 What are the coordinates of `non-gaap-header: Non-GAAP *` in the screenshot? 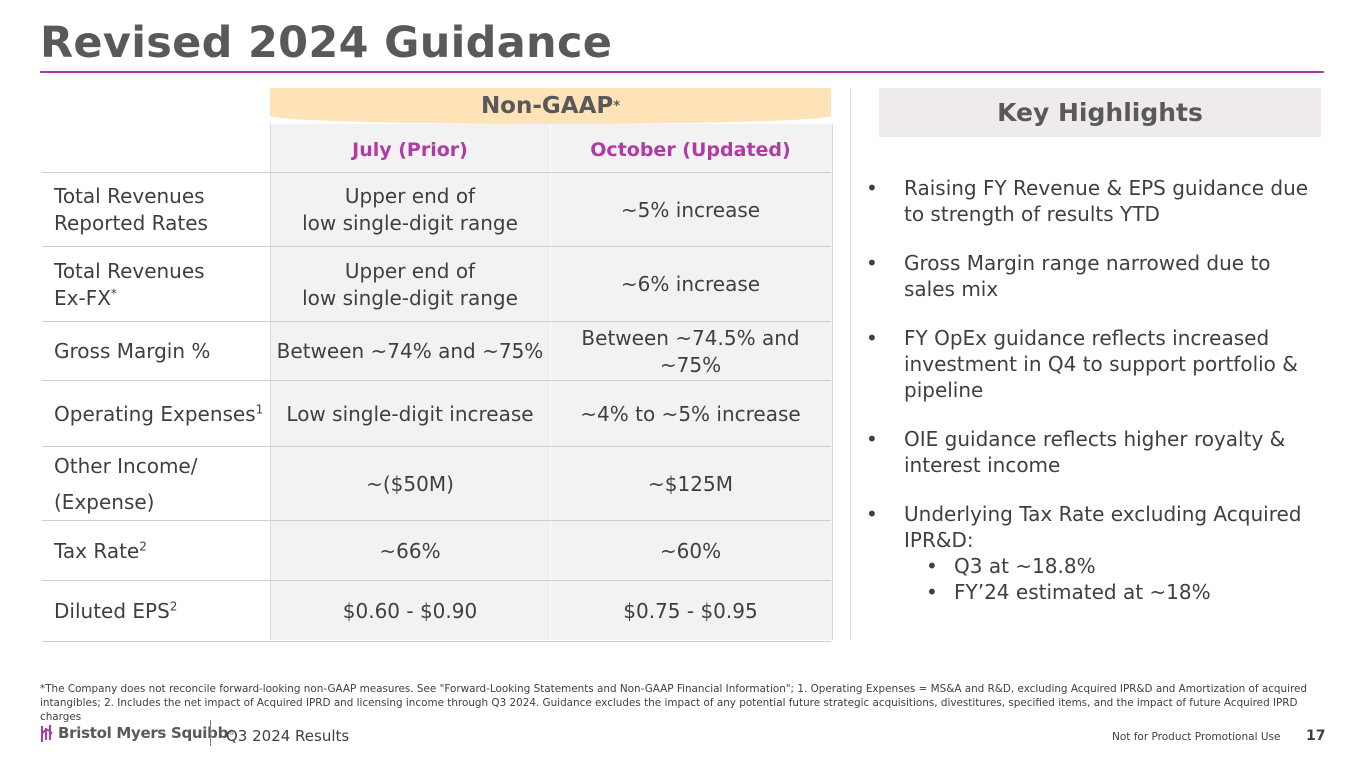 It's located at (550, 106).